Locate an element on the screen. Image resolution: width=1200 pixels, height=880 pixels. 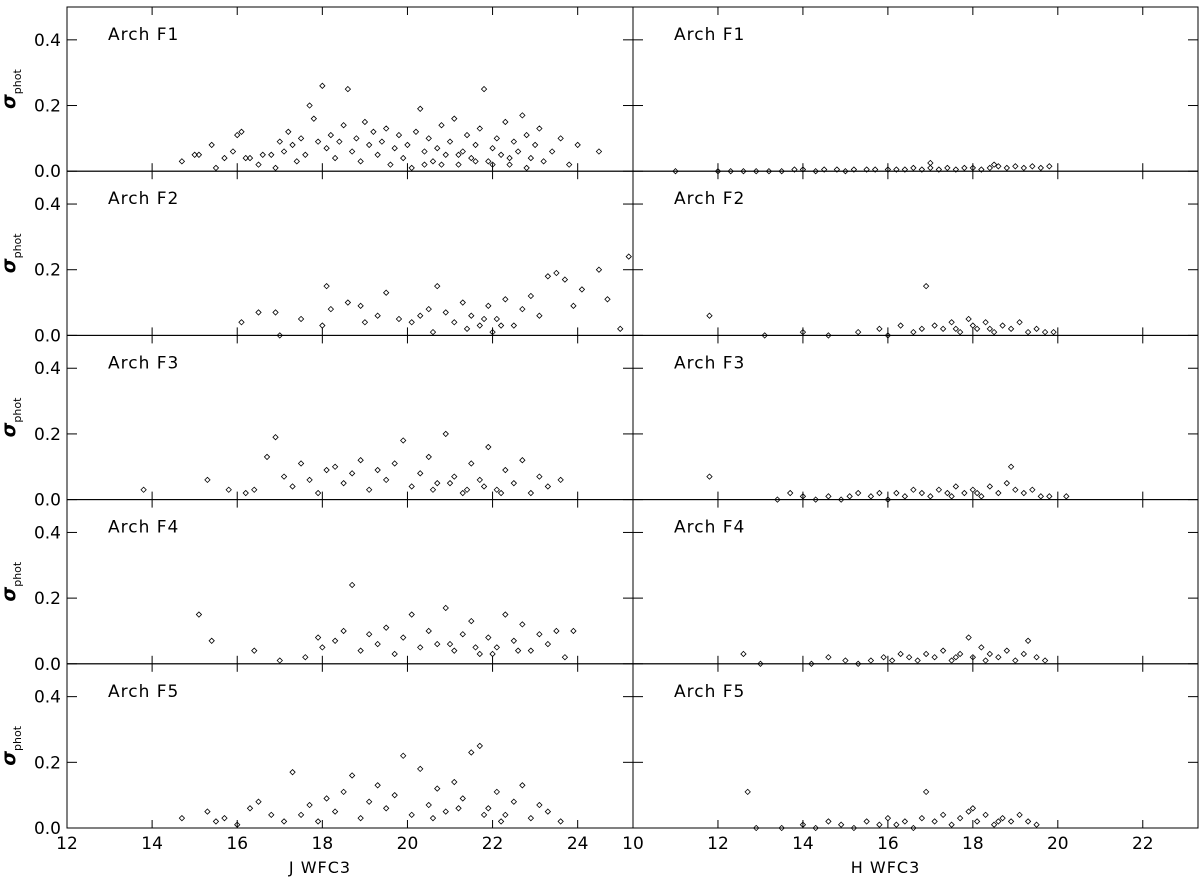
panel-0-0: Arch F1 0.0 0.2 0.4 σphot is located at coordinates (317, 94).